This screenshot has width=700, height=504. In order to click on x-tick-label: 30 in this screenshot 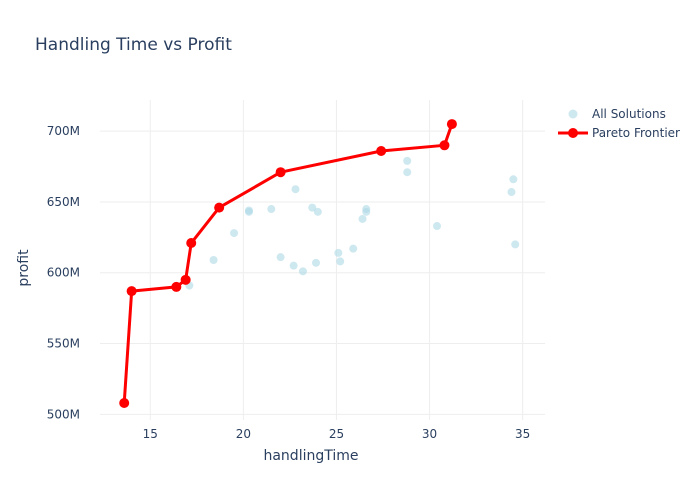, I will do `click(429, 434)`.